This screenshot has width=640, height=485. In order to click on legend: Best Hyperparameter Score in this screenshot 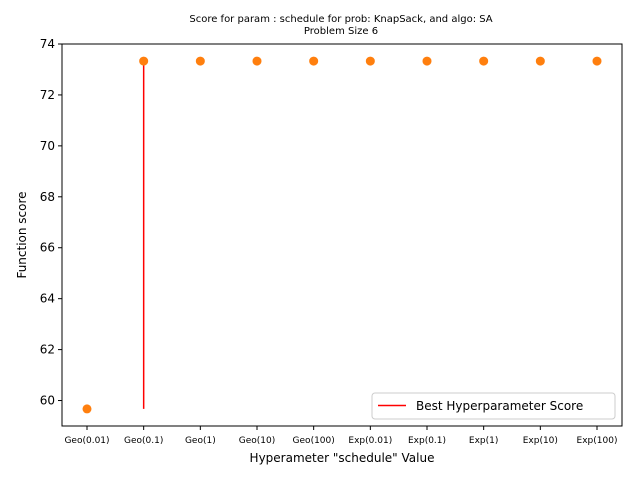, I will do `click(493, 406)`.